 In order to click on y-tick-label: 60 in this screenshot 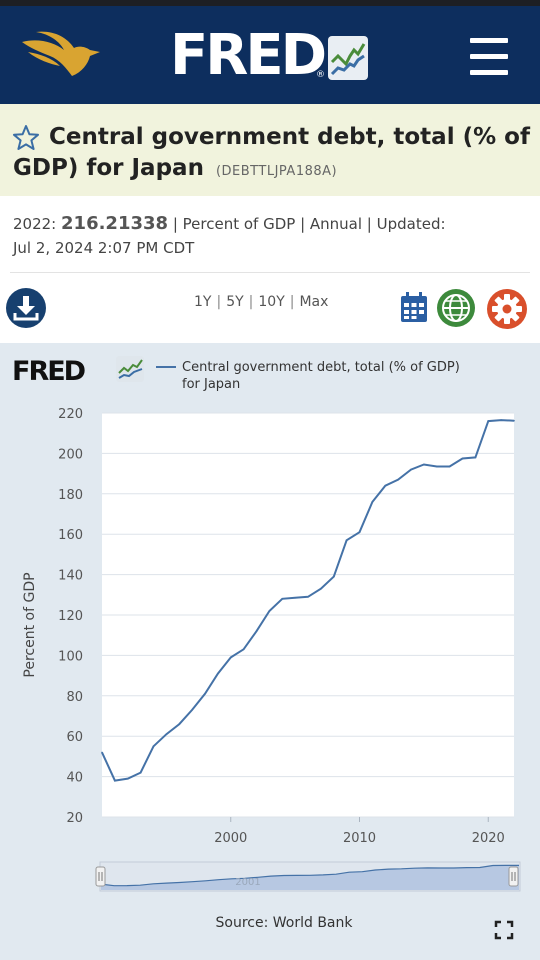, I will do `click(74, 737)`.